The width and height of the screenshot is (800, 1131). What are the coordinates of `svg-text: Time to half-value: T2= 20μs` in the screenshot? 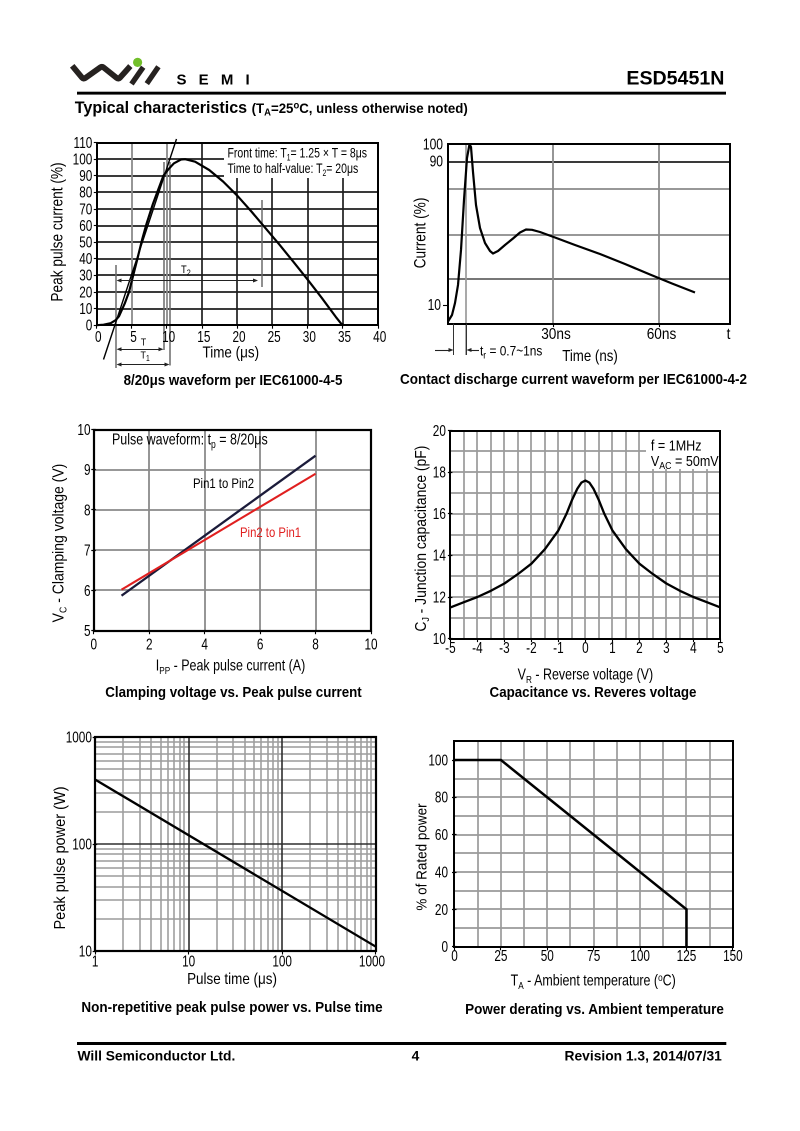 It's located at (293, 170).